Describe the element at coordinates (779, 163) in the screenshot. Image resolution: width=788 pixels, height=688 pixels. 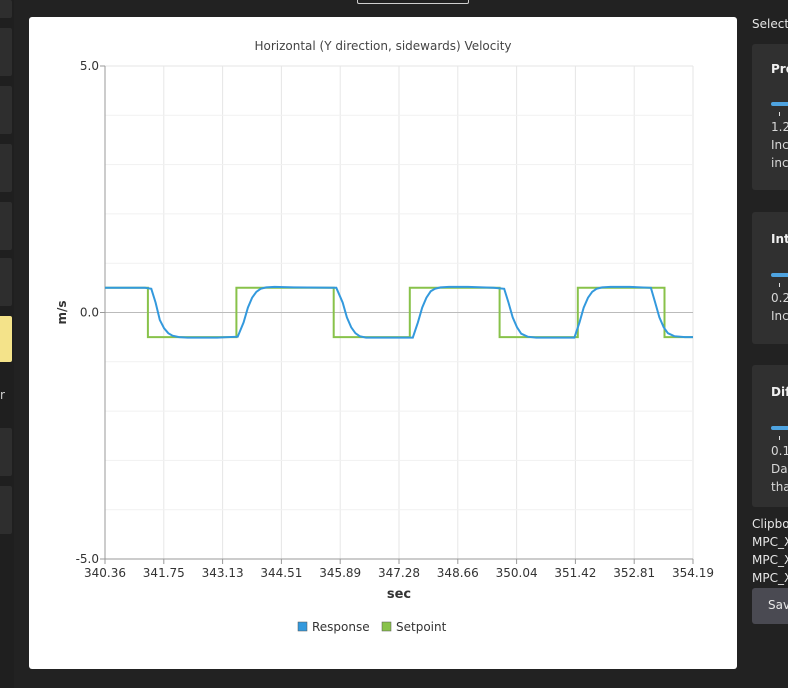
I see `param-desc: inc` at that location.